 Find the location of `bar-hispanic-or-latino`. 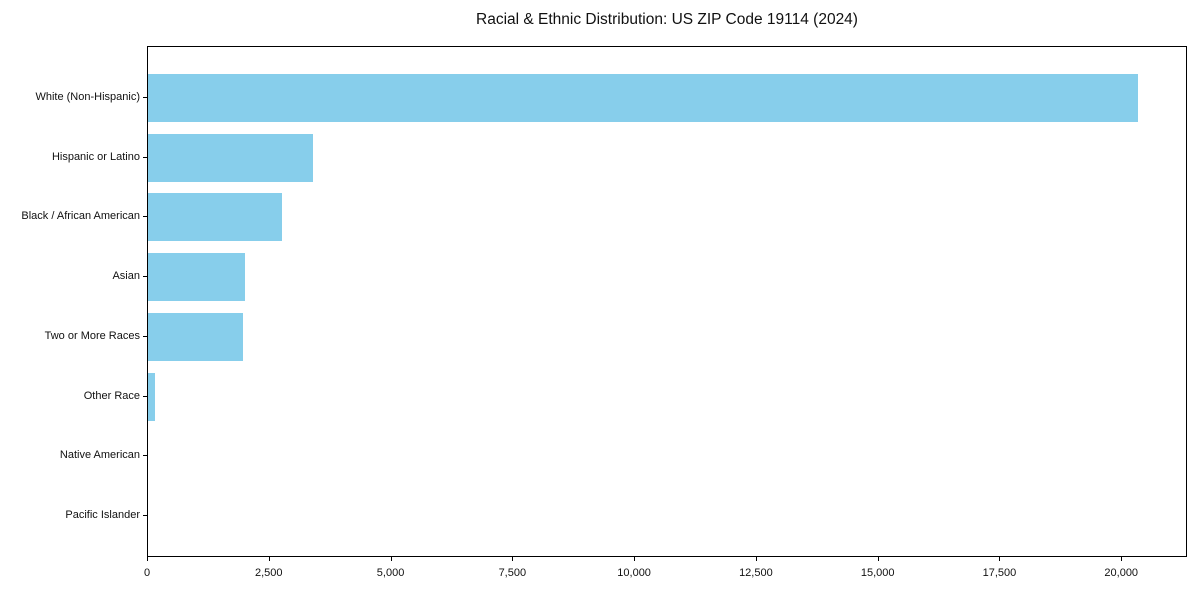

bar-hispanic-or-latino is located at coordinates (230, 157).